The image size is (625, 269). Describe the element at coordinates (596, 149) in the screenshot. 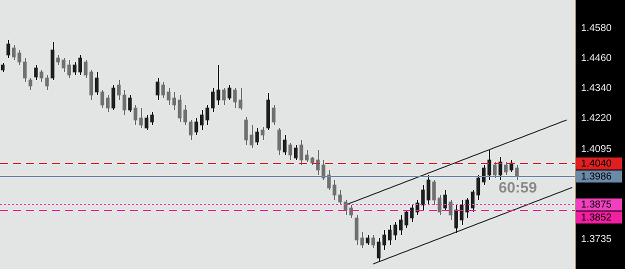

I see `y-tick-label: 1.4095` at that location.